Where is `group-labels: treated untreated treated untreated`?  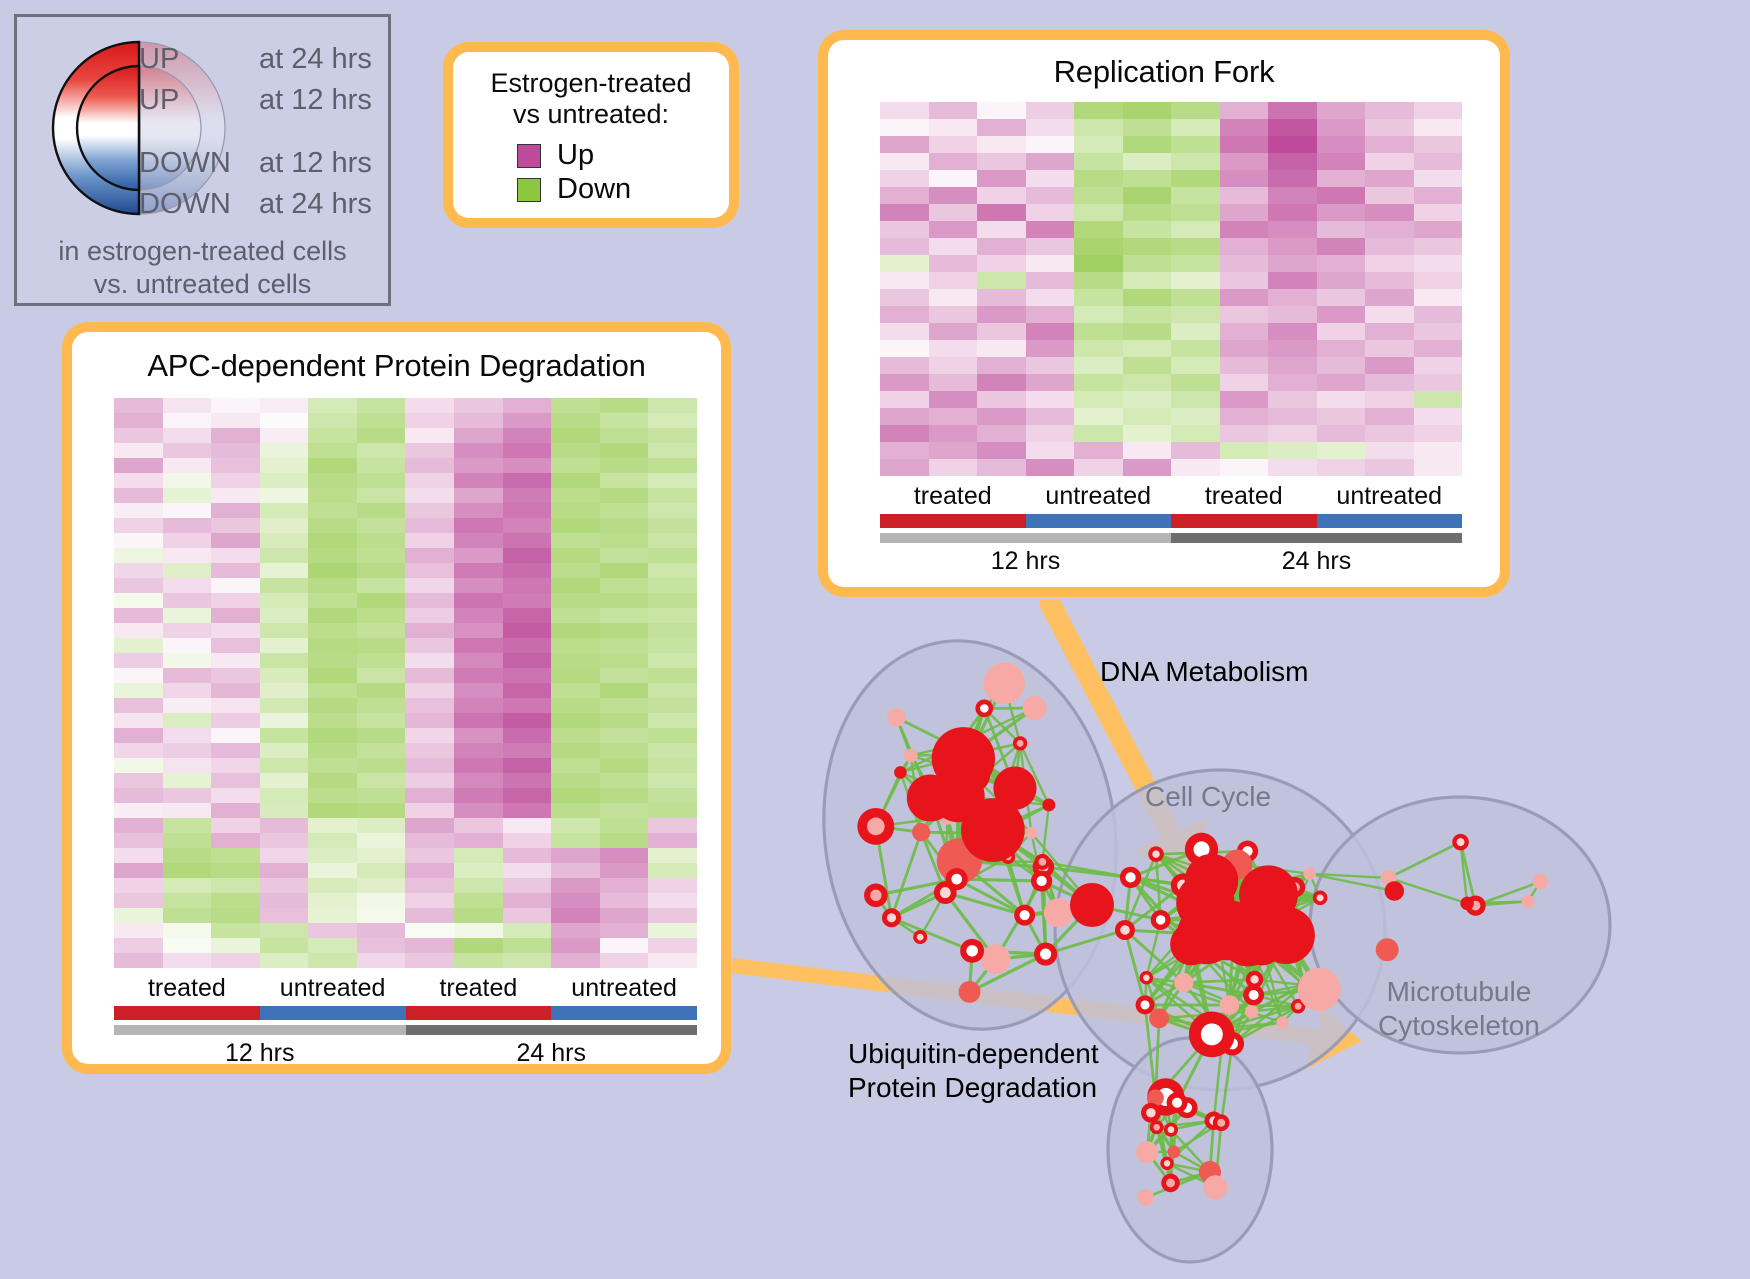
group-labels: treated untreated treated untreated is located at coordinates (405, 988).